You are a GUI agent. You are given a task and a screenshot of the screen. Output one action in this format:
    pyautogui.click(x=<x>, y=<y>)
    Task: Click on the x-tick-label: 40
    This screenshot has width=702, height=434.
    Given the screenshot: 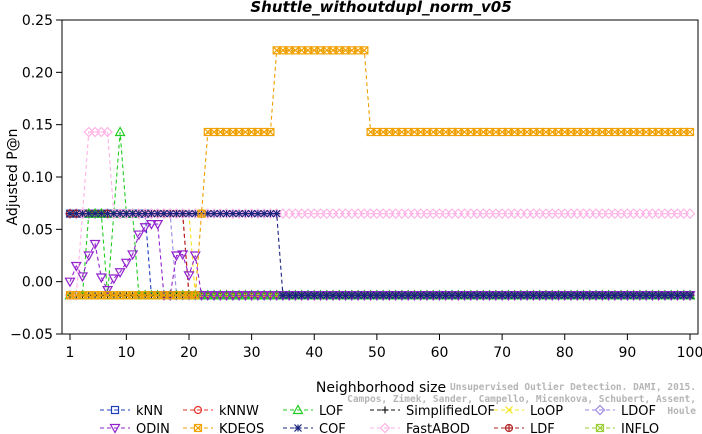 What is the action you would take?
    pyautogui.click(x=314, y=353)
    